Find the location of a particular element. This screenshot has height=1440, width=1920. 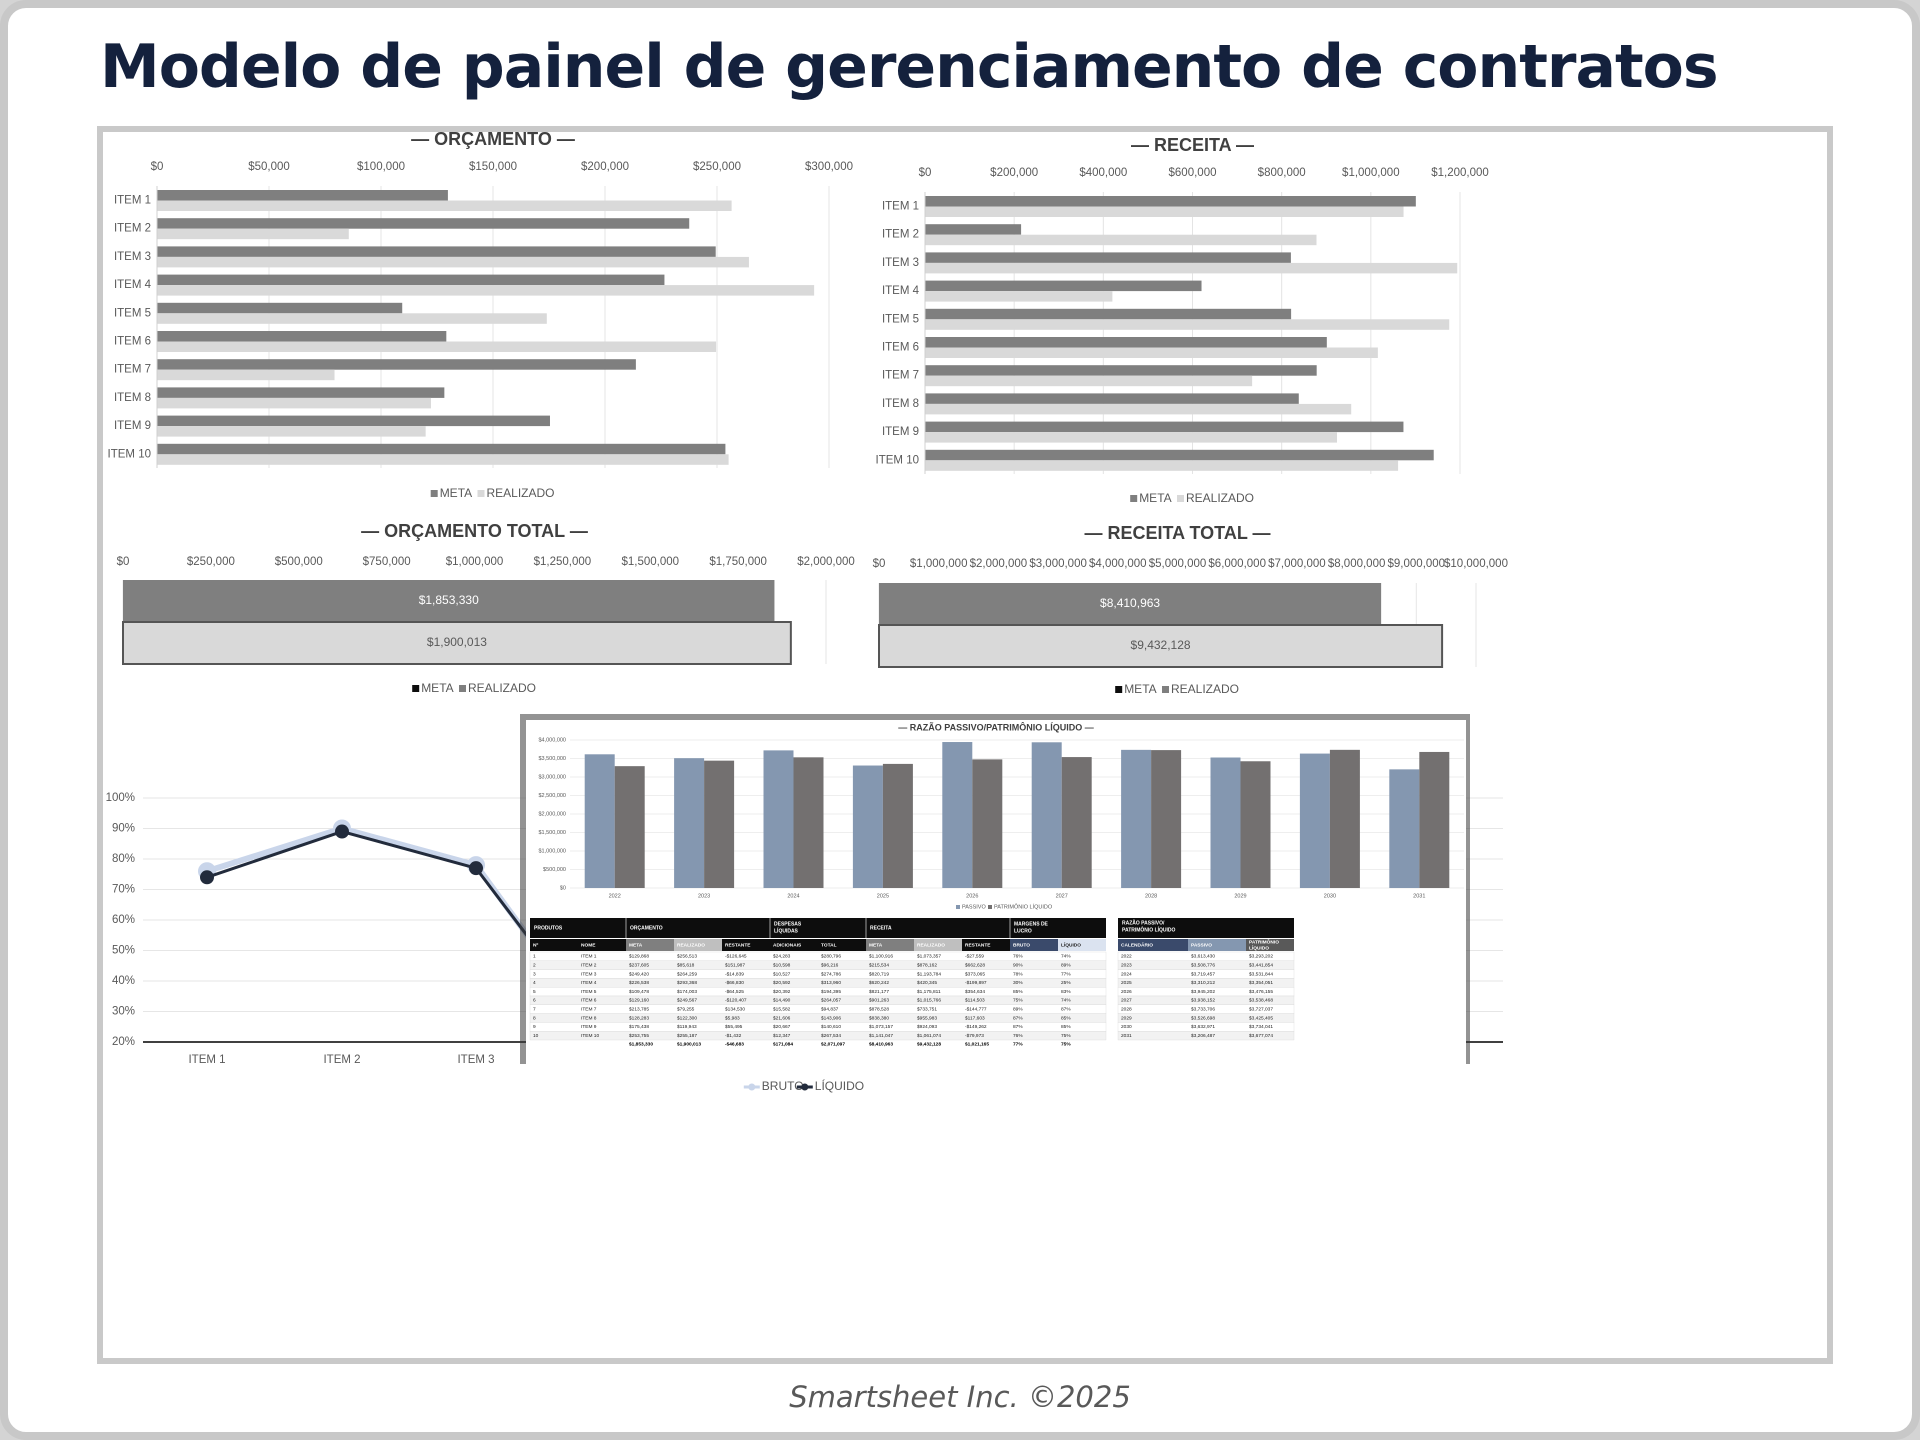

table-cell: $3,734,041 is located at coordinates (1261, 1027).